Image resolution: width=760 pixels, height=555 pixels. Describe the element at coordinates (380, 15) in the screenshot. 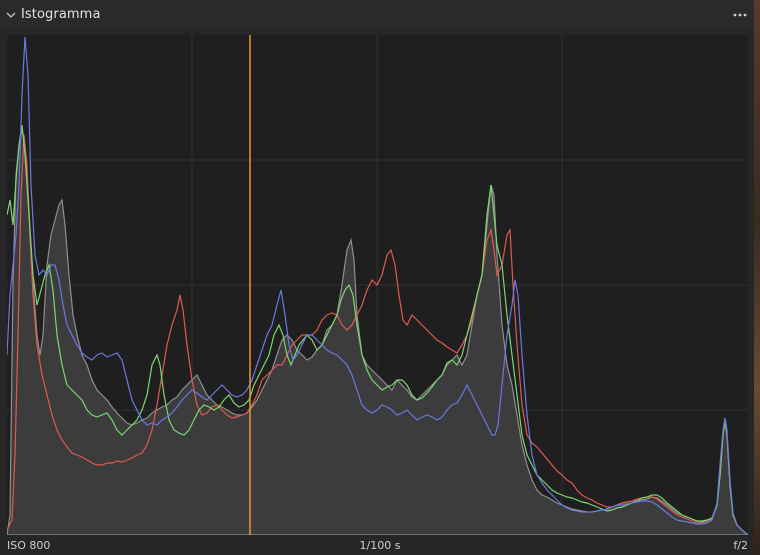

I see `panel-header: Istogramma` at that location.